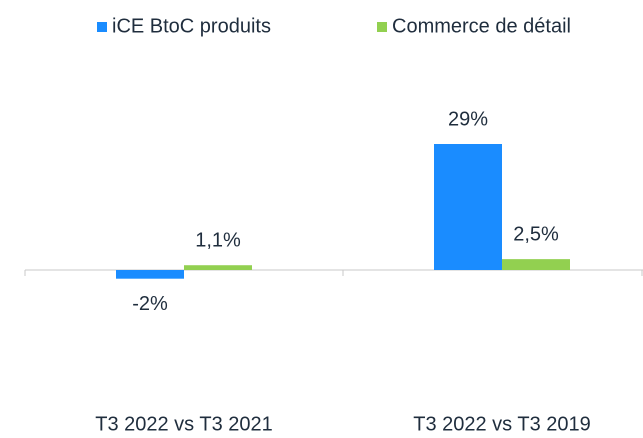  Describe the element at coordinates (481, 26) in the screenshot. I see `legend-label: Commerce de détail` at that location.